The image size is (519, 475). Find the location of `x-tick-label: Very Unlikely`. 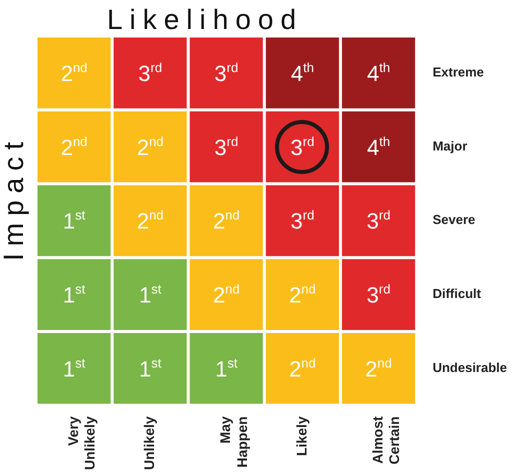

x-tick-label: Very Unlikely is located at coordinates (81, 443).